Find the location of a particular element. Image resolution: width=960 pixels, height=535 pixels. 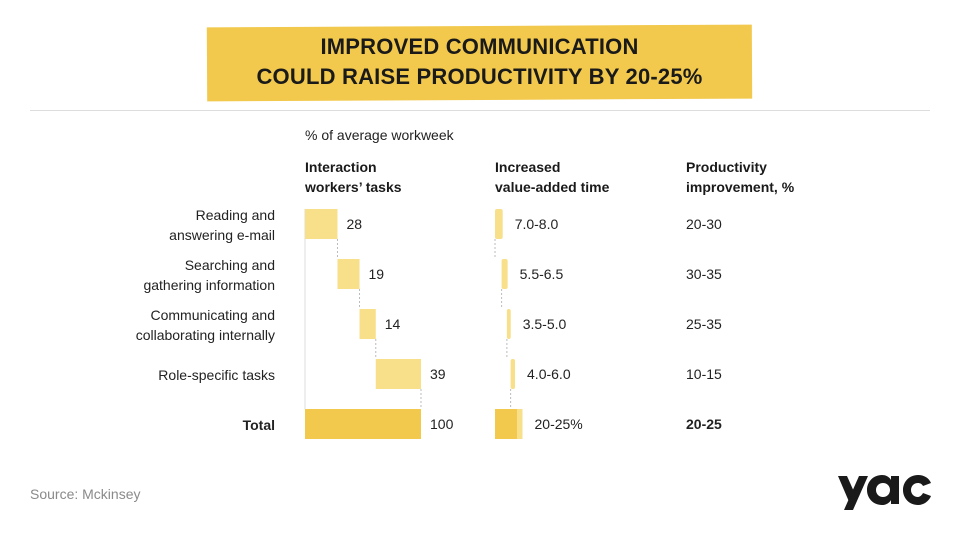

value-added-label-4: 20-25% is located at coordinates (559, 424).